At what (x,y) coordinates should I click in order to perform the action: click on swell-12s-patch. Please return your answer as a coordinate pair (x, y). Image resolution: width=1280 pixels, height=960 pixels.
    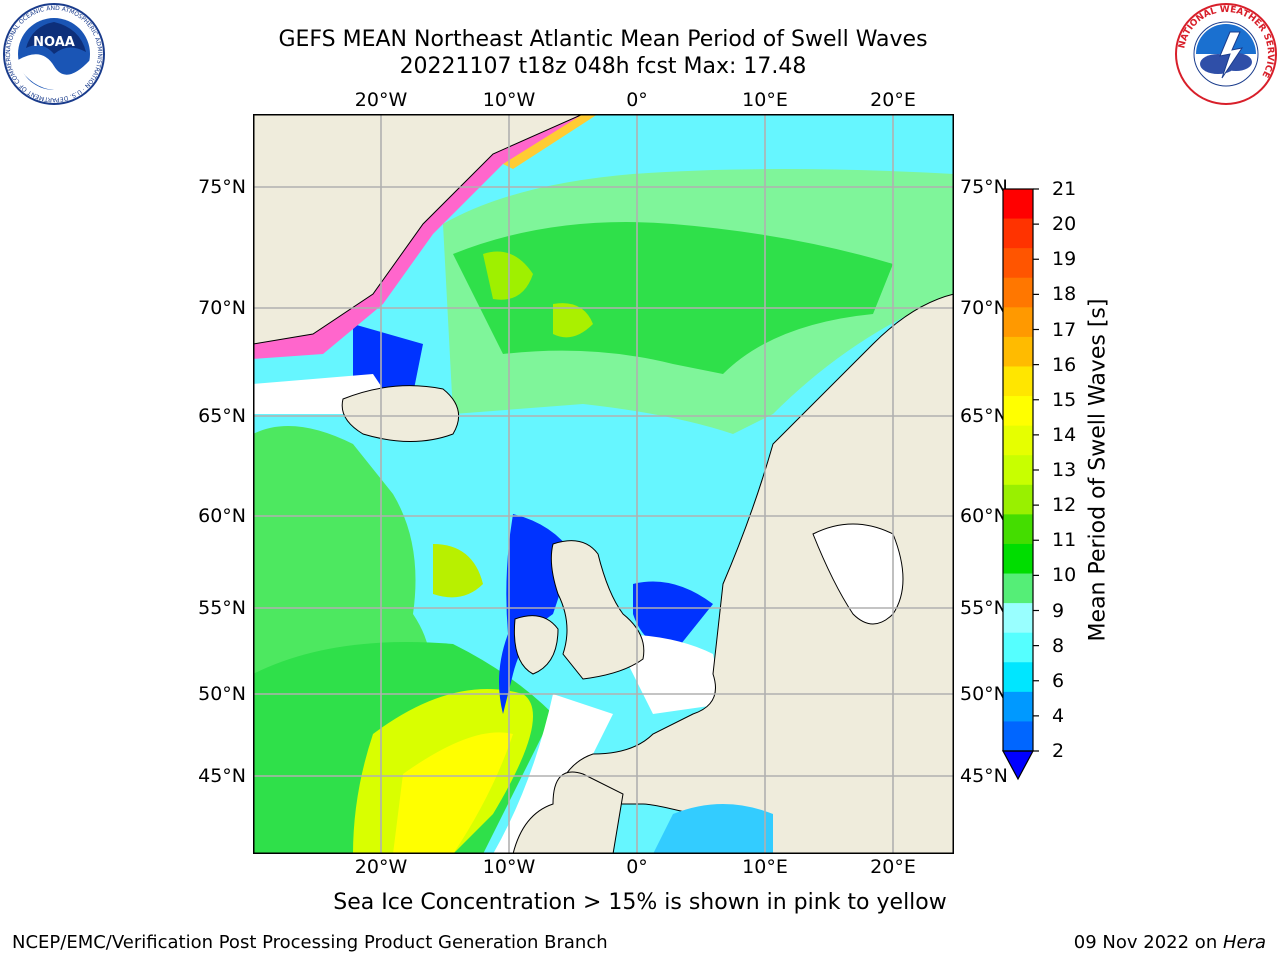
    Looking at the image, I should click on (508, 275).